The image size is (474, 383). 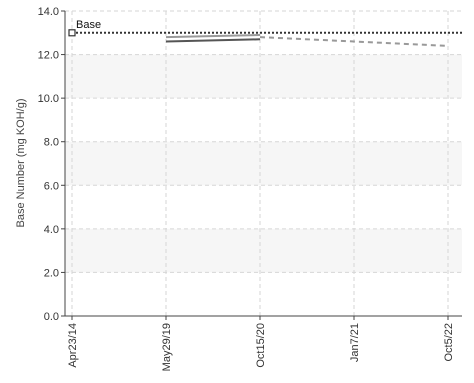 What do you see at coordinates (73, 345) in the screenshot?
I see `x-tick-label: Apr23/14` at bounding box center [73, 345].